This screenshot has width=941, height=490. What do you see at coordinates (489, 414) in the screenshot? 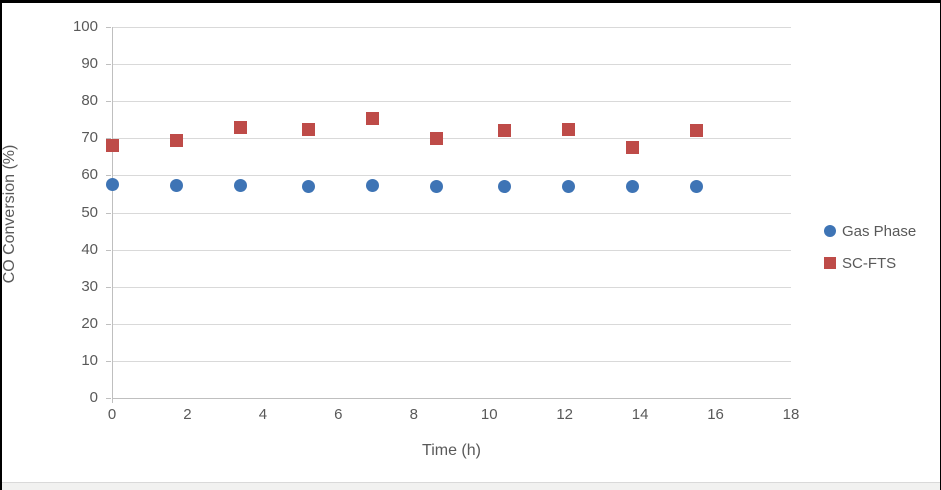
I see `x-tick-label: 10` at bounding box center [489, 414].